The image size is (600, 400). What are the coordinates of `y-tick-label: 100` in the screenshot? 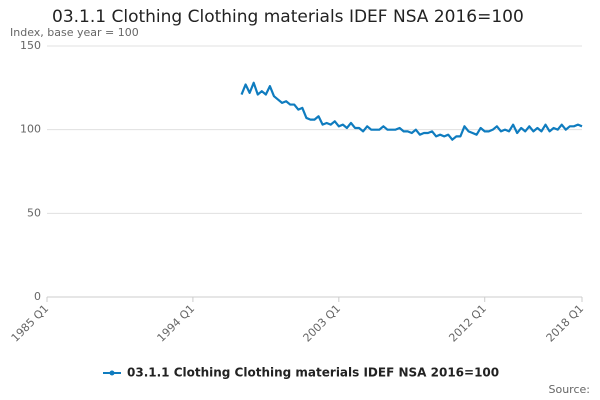 It's located at (30, 129).